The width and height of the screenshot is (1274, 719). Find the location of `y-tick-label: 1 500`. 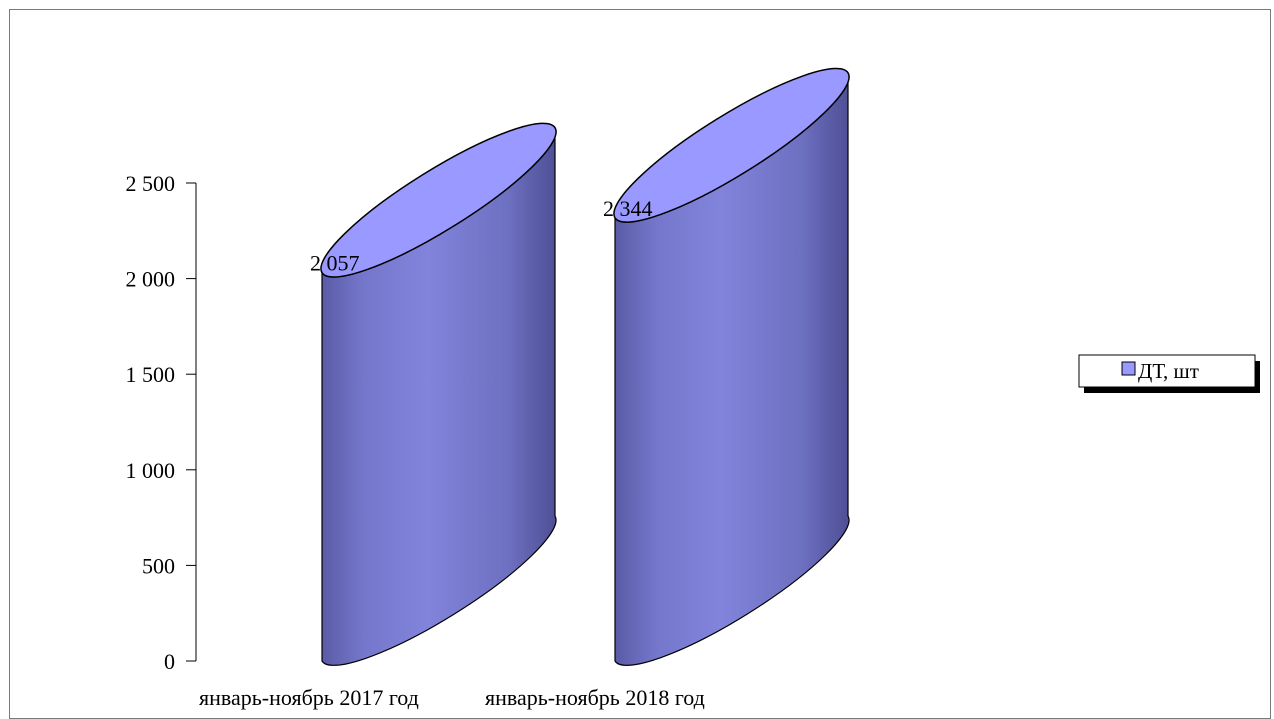

y-tick-label: 1 500 is located at coordinates (151, 374).